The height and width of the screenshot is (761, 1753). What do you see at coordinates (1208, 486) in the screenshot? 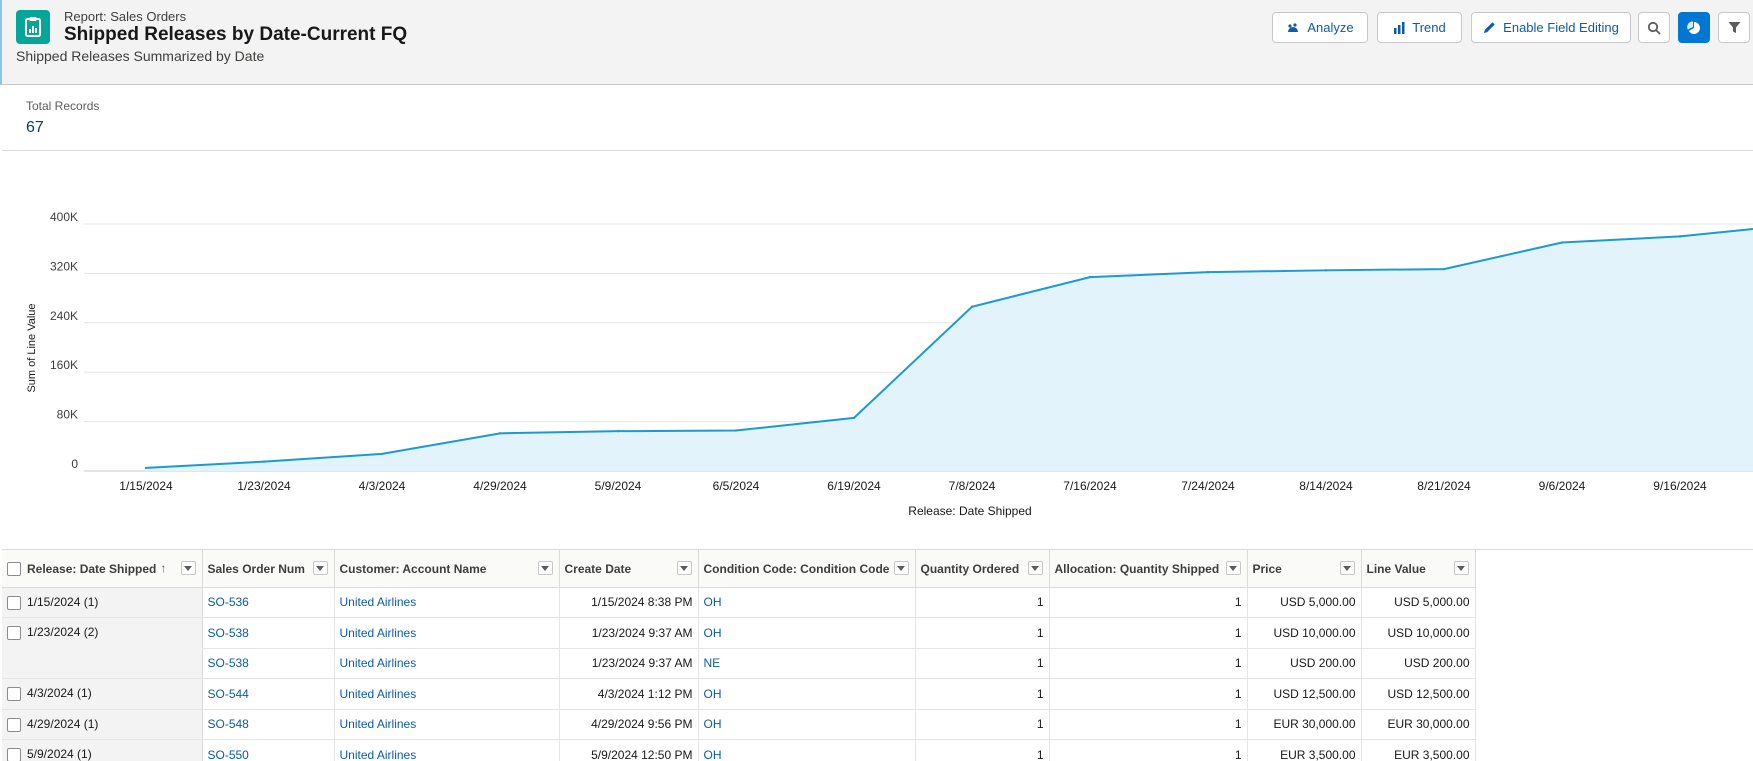
I see `x-tick-label: 7/24/2024` at bounding box center [1208, 486].